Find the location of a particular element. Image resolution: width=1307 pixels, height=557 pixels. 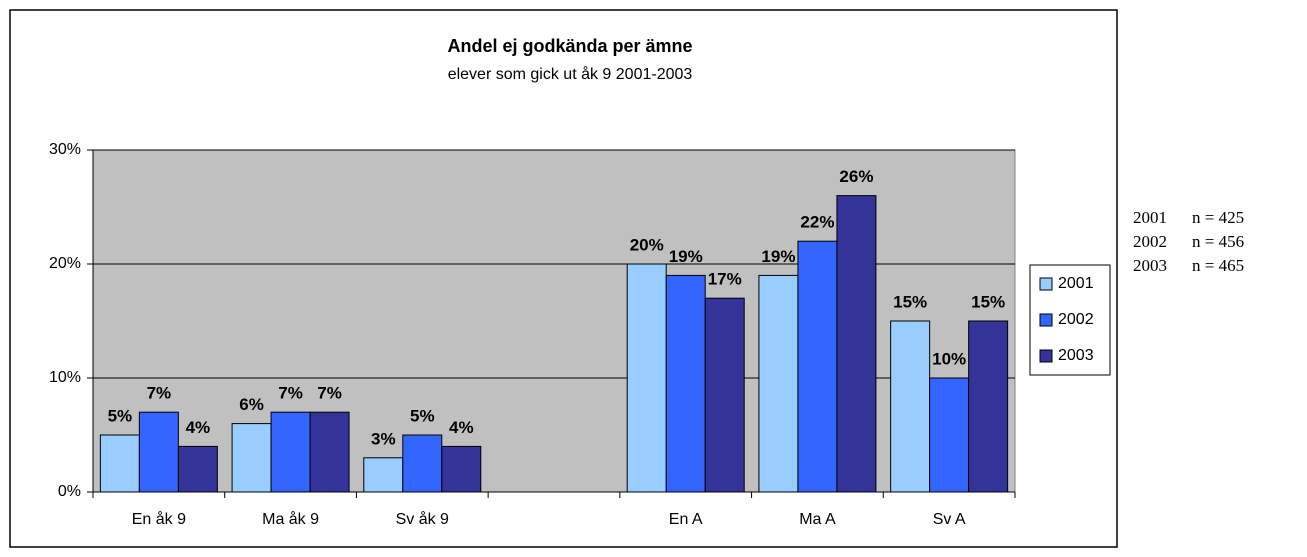

value-label: 10% is located at coordinates (949, 358).